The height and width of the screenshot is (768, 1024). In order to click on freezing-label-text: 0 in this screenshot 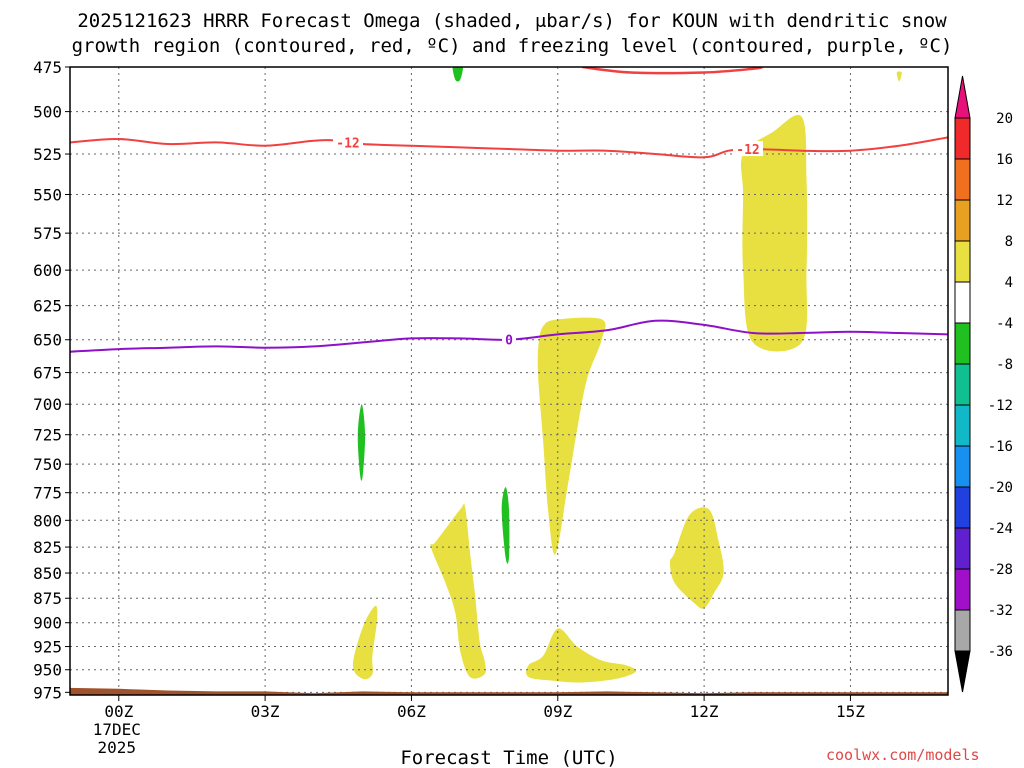, I will do `click(509, 341)`.